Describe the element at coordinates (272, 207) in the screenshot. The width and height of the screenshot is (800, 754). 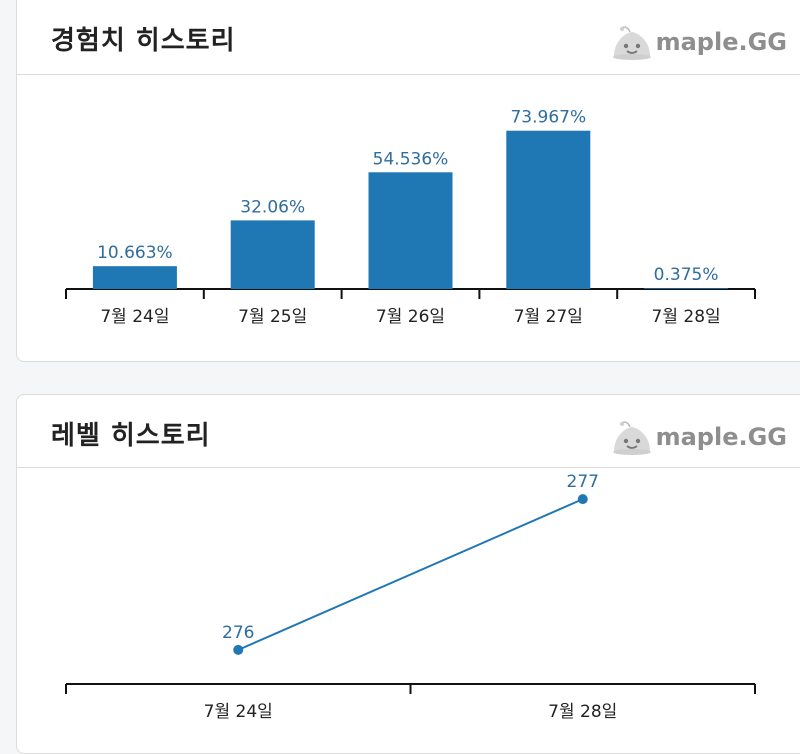
I see `bar-value-label: 32.06%` at that location.